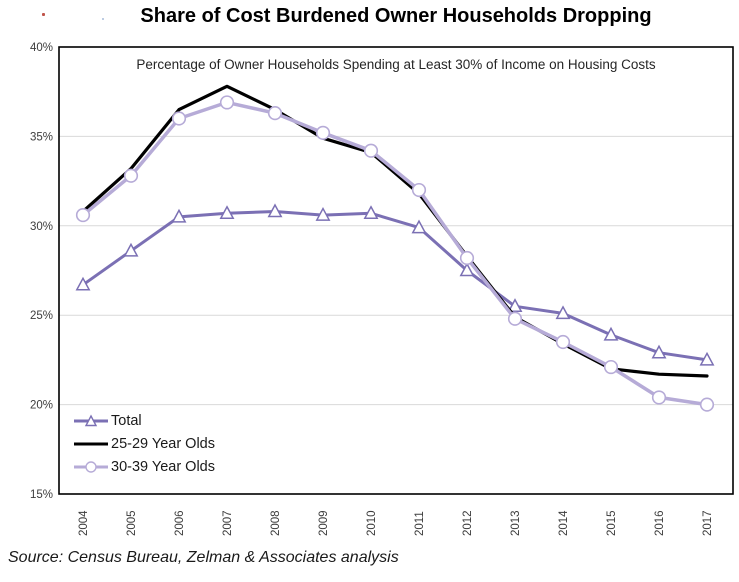  What do you see at coordinates (564, 523) in the screenshot?
I see `x-tick-label: 2014` at bounding box center [564, 523].